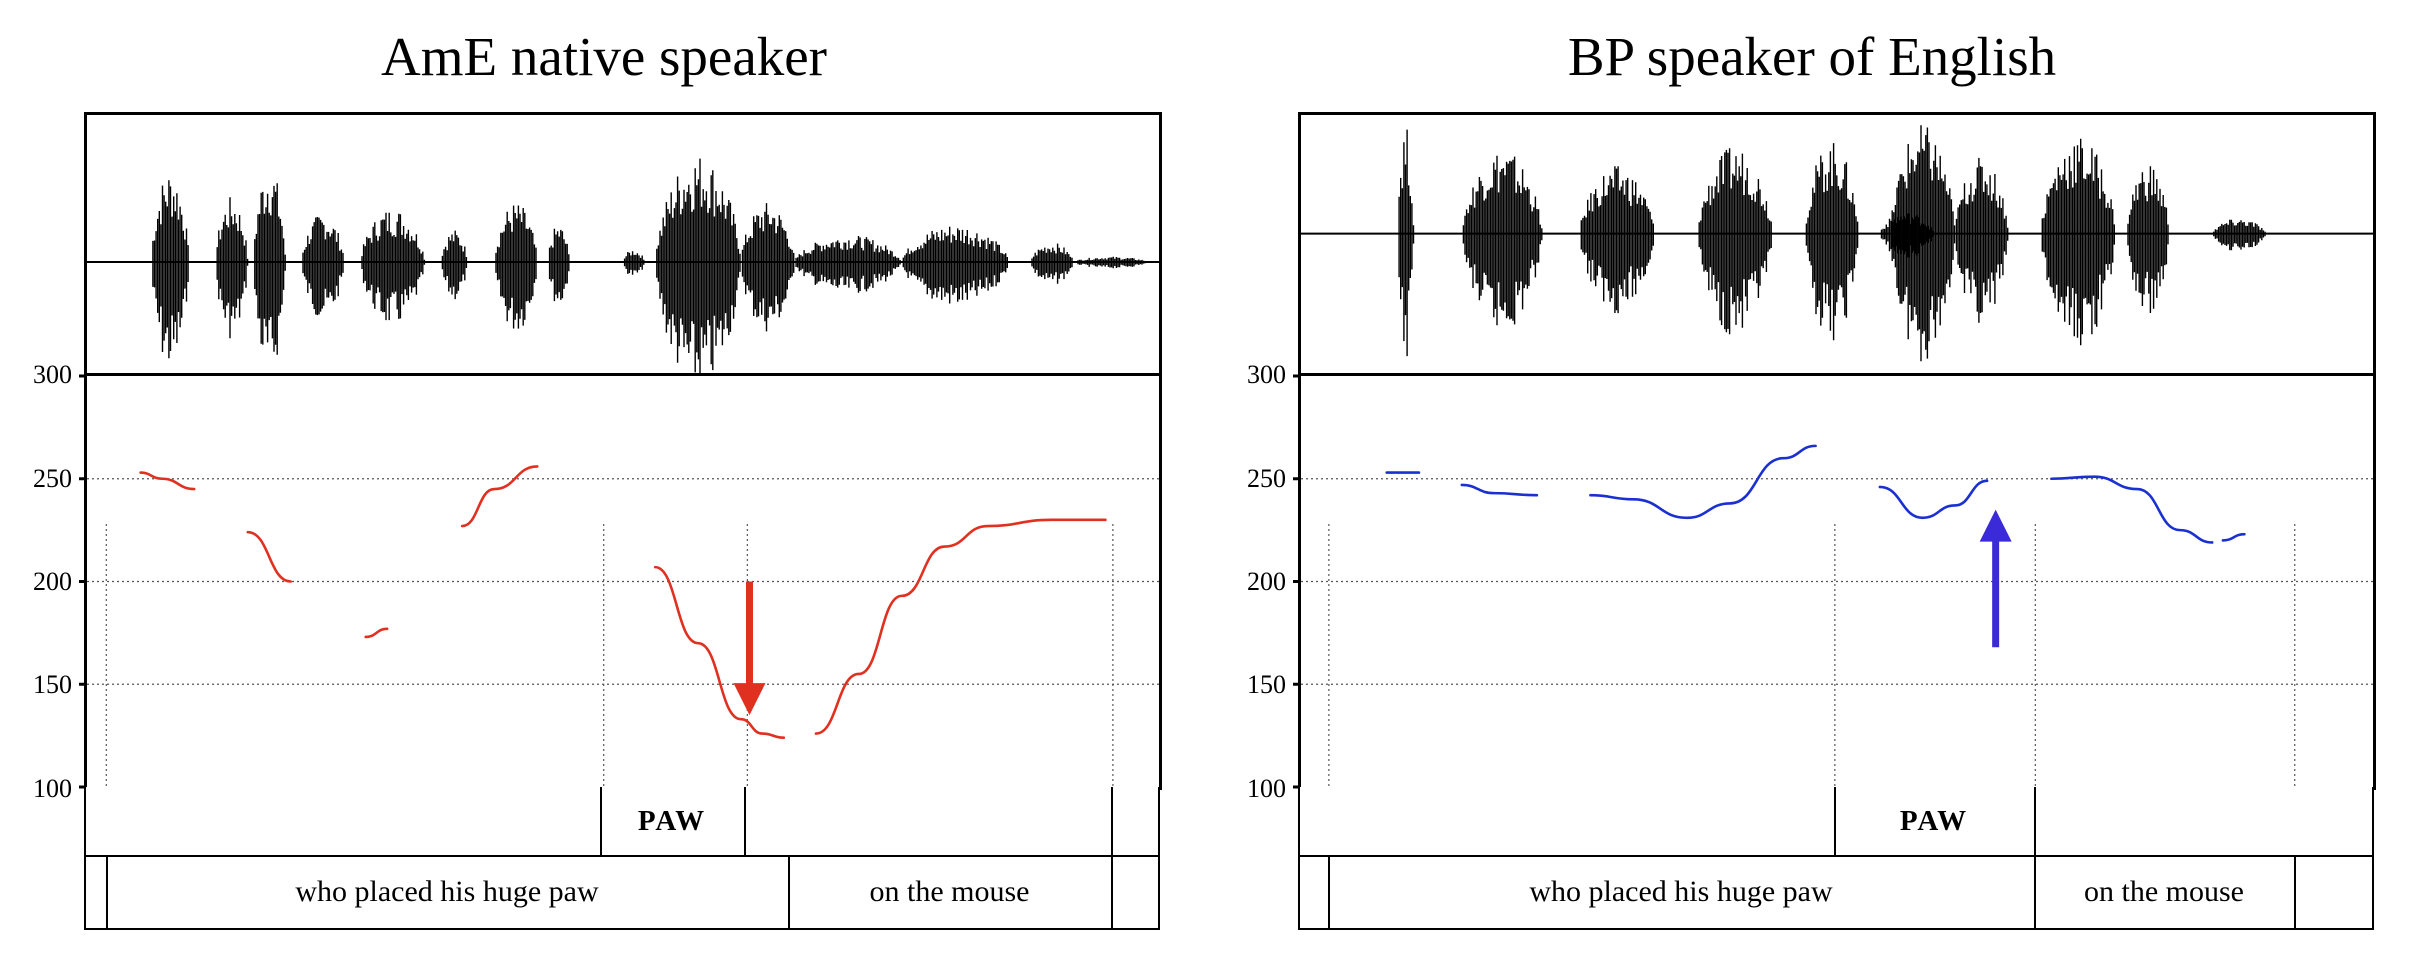 The width and height of the screenshot is (2416, 966). What do you see at coordinates (604, 56) in the screenshot?
I see `chart-title: AmE native speaker` at bounding box center [604, 56].